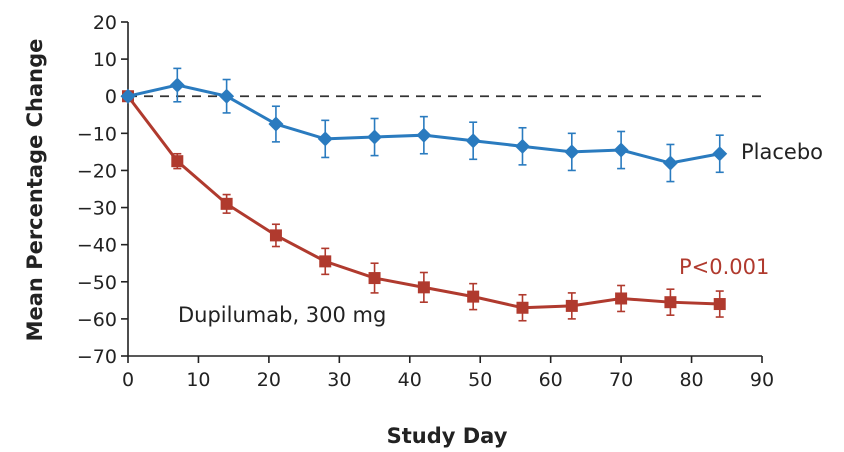  Describe the element at coordinates (782, 152) in the screenshot. I see `series-label-placebo: Placebo` at that location.